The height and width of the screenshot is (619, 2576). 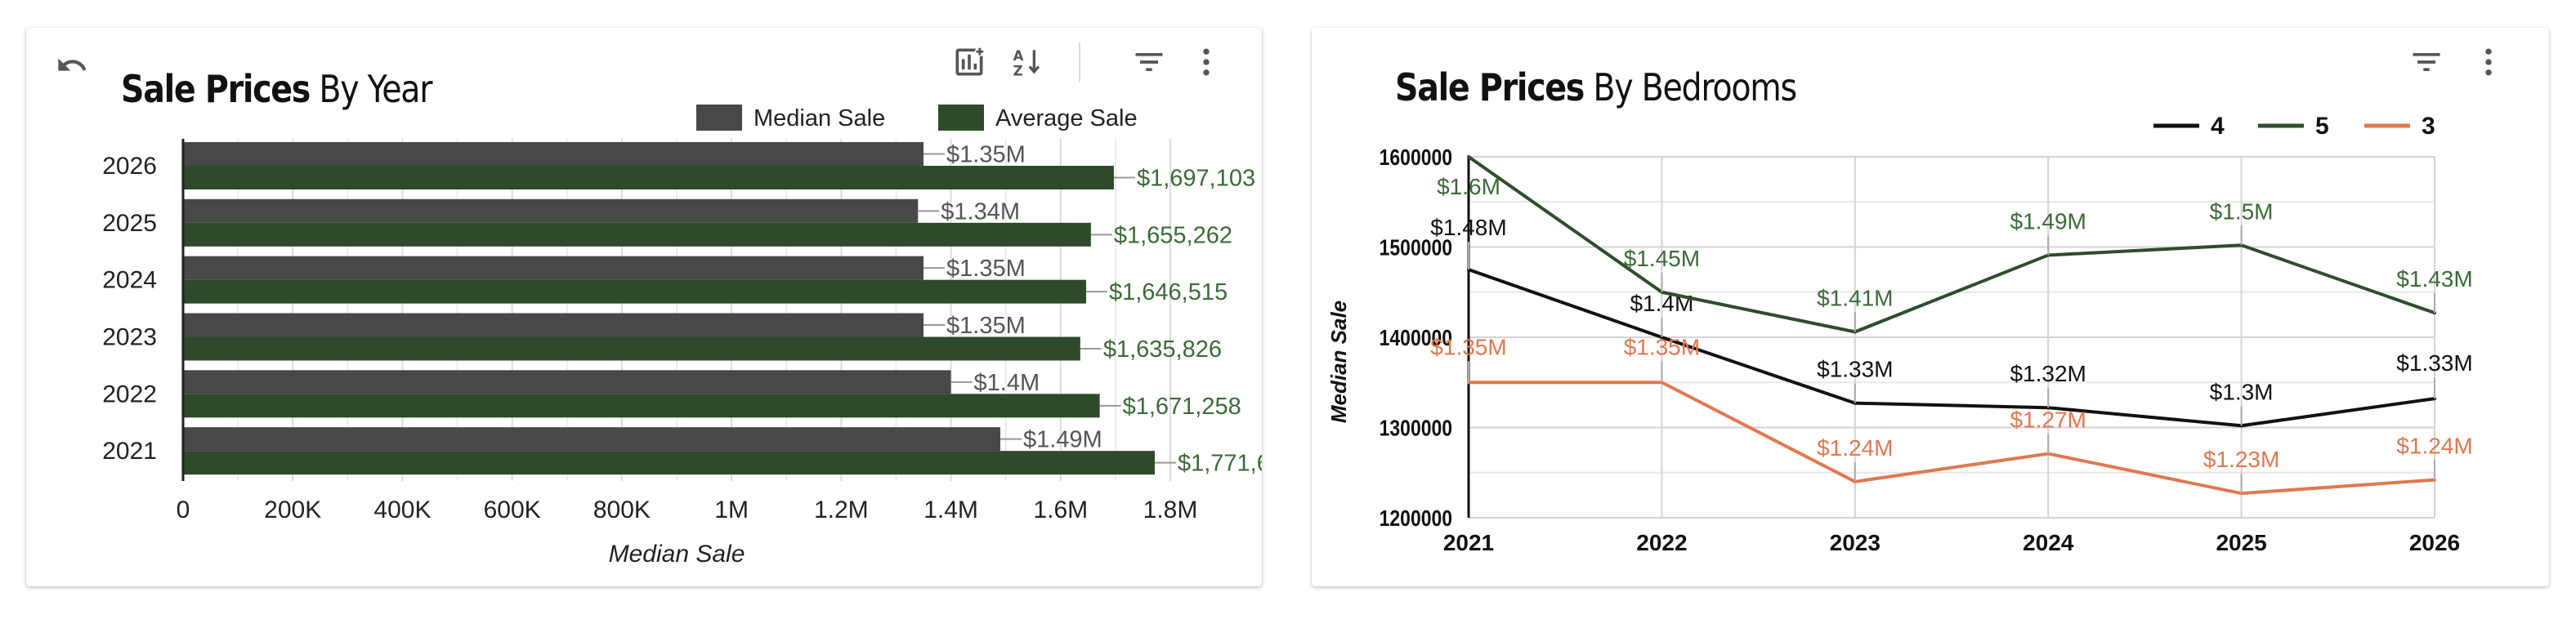 I want to click on y-tick-label: 2025, so click(x=129, y=223).